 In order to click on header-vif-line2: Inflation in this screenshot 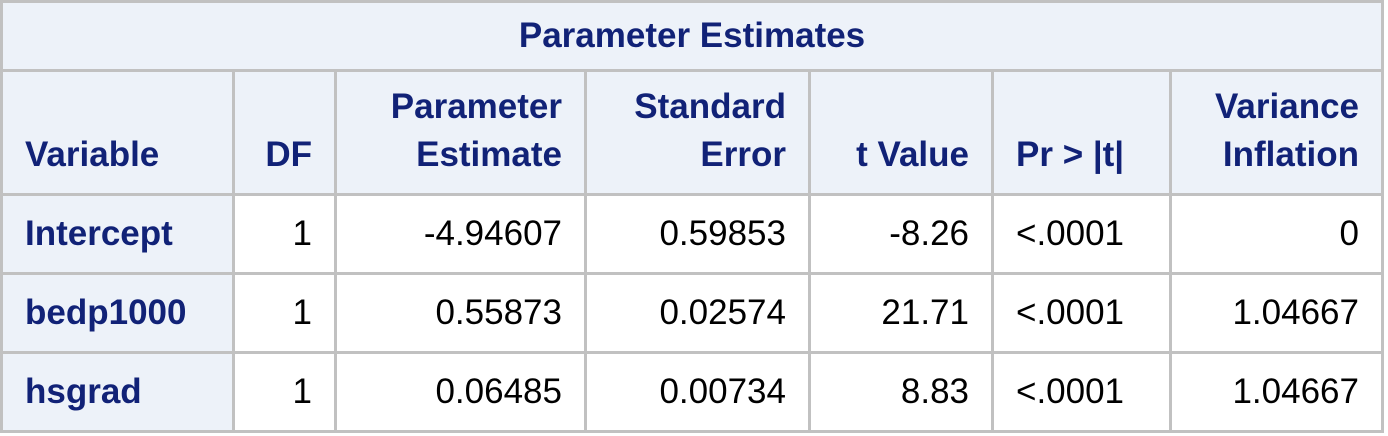, I will do `click(1290, 154)`.